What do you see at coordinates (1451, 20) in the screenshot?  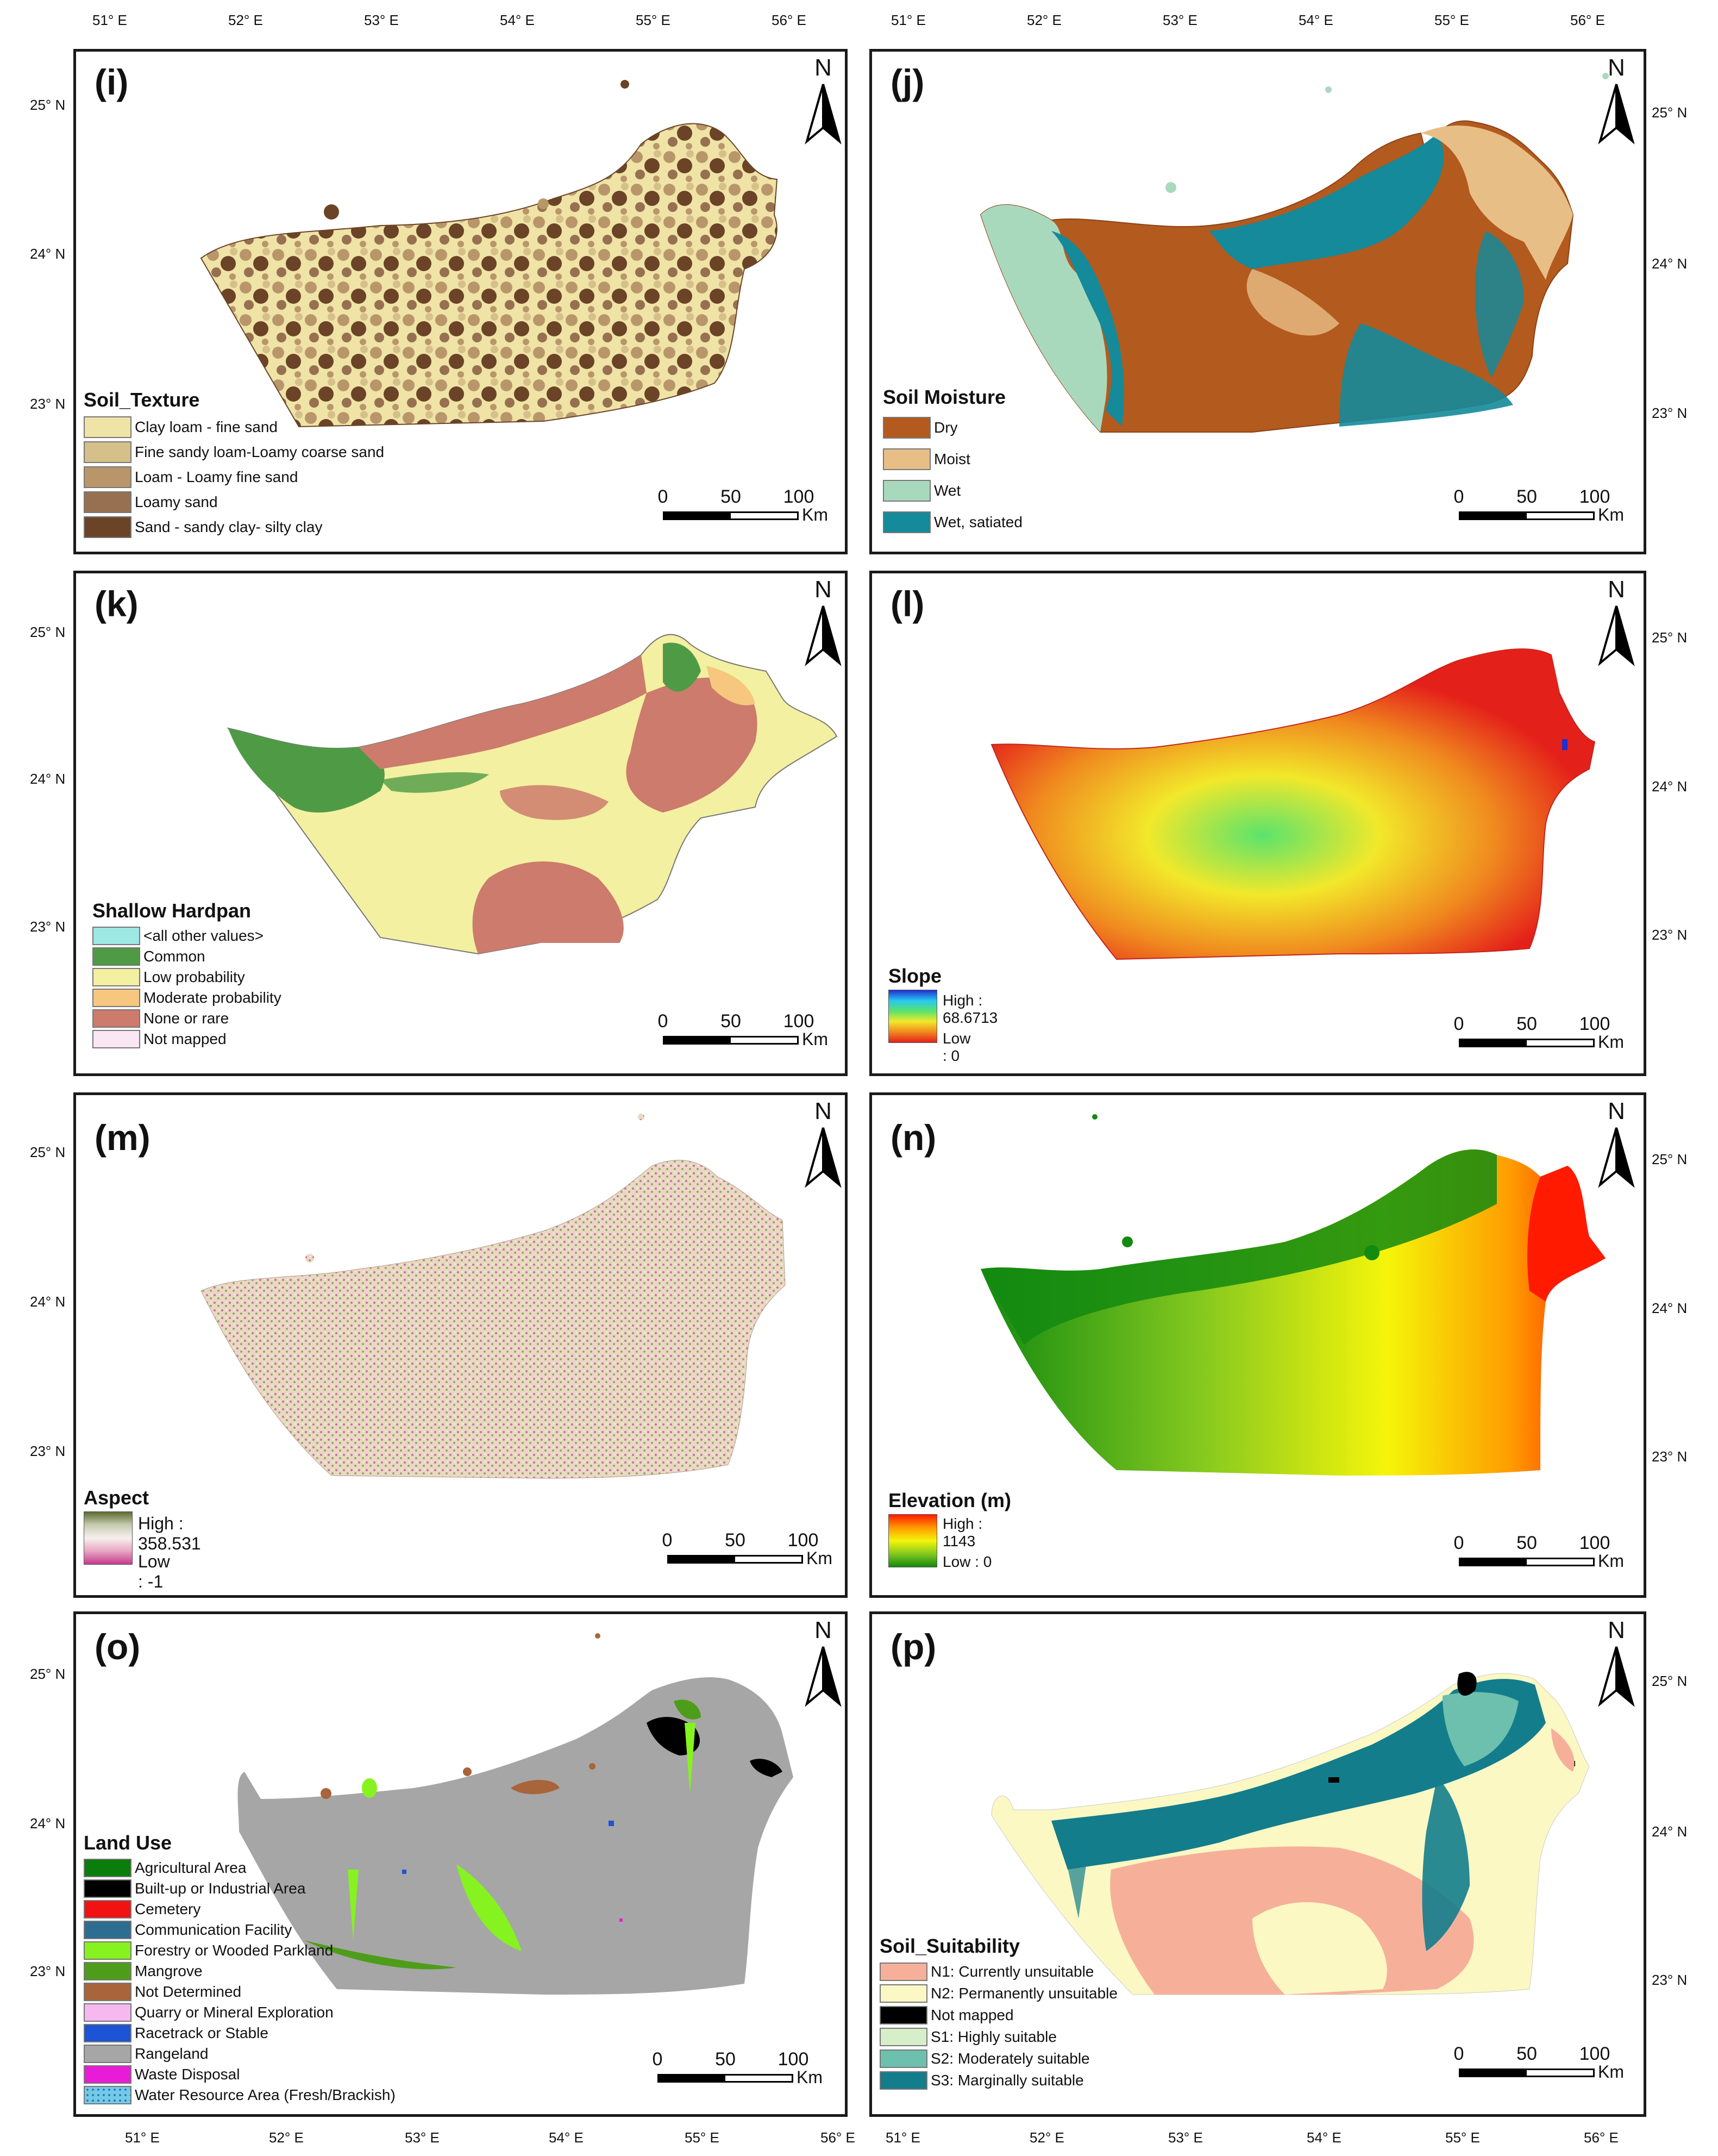 I see `lon-label: 55° E` at bounding box center [1451, 20].